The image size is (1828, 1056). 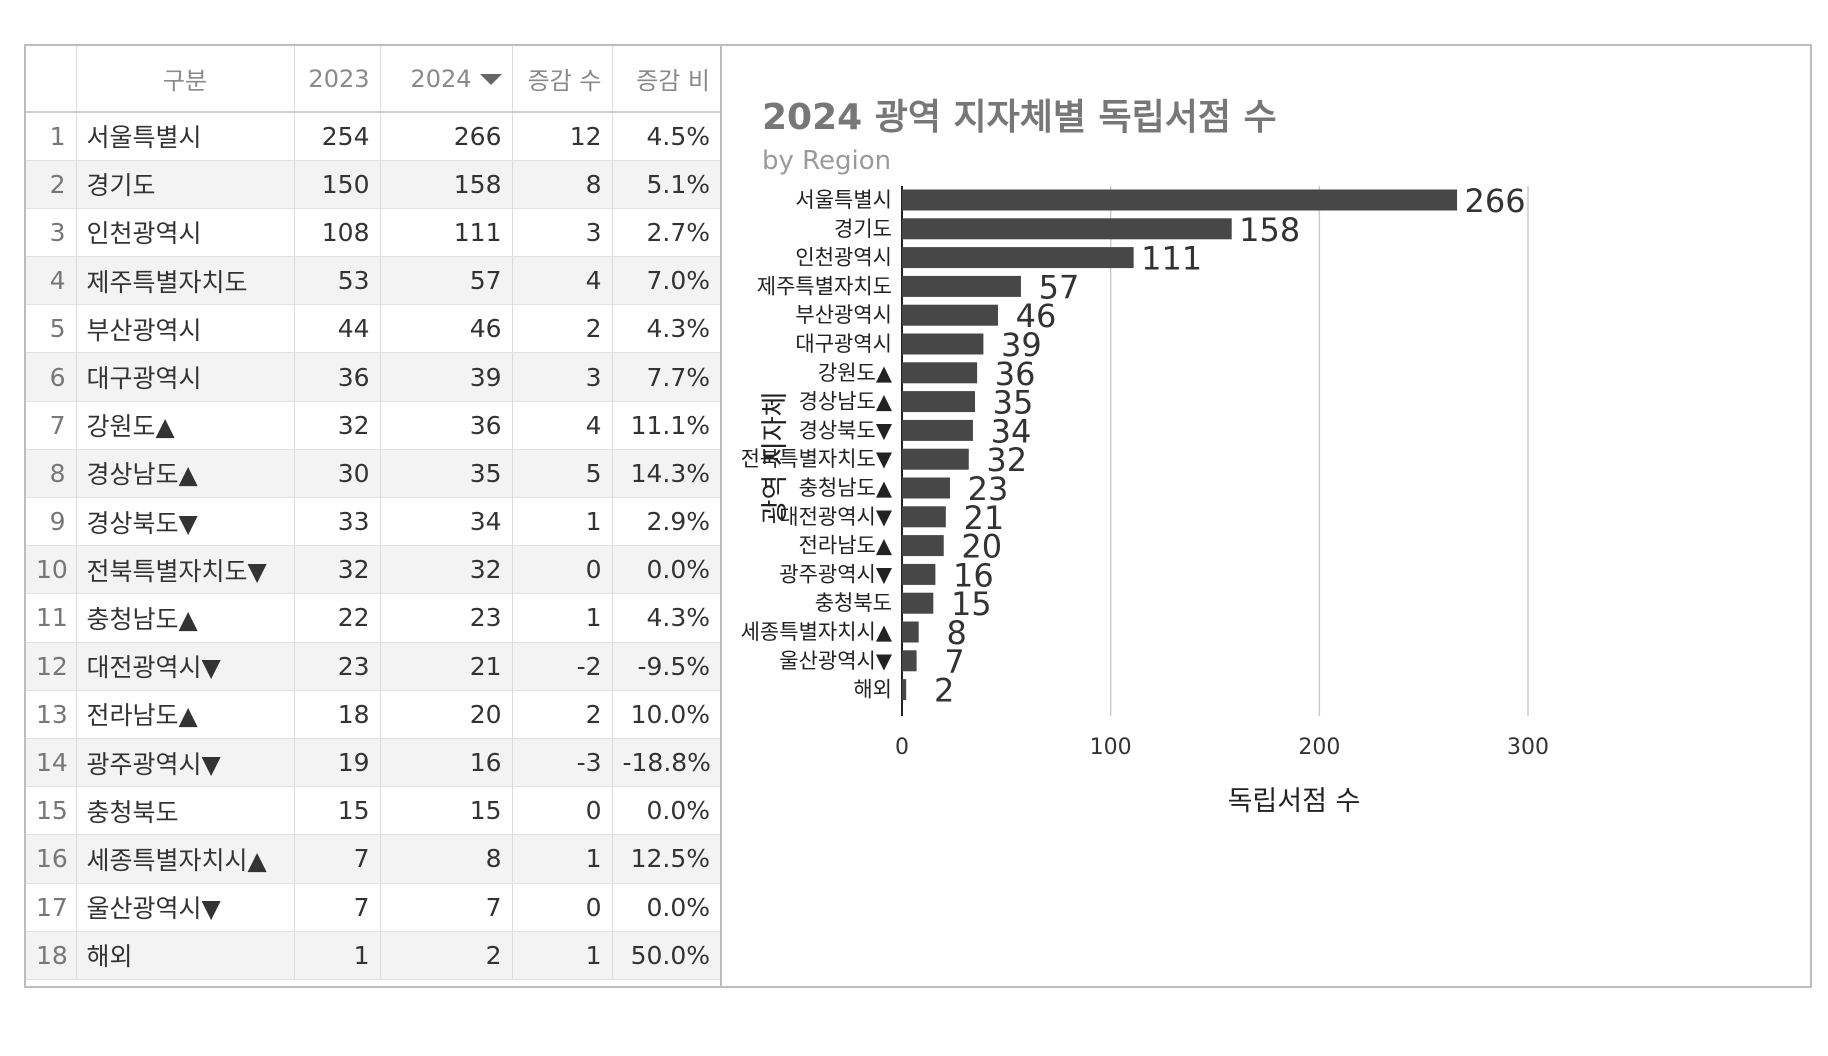 I want to click on category-label: 충청북도, so click(x=853, y=603).